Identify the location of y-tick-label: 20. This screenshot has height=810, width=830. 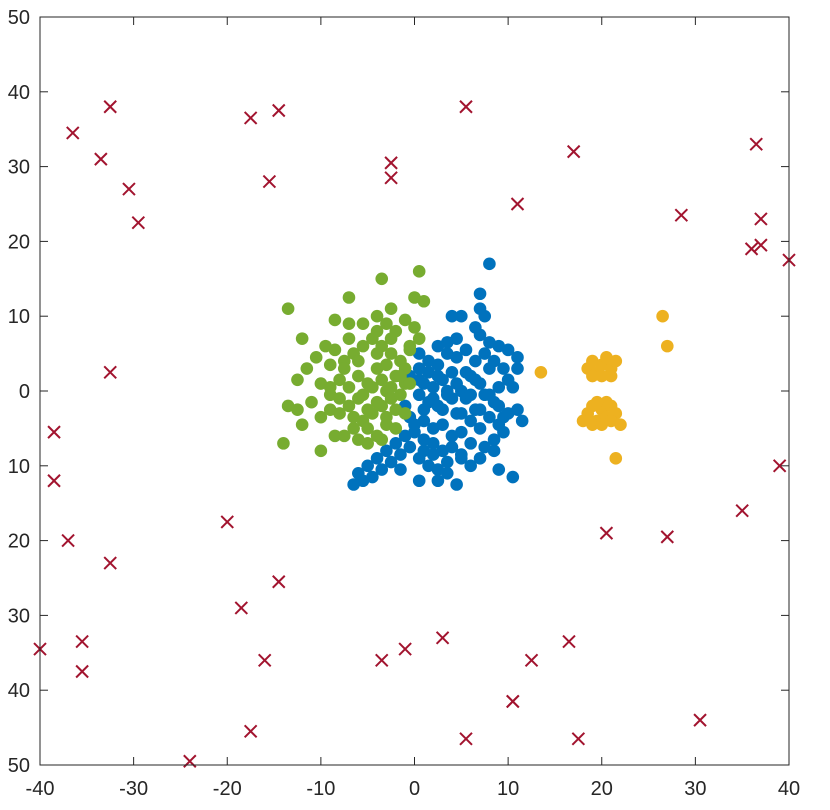
(19, 542).